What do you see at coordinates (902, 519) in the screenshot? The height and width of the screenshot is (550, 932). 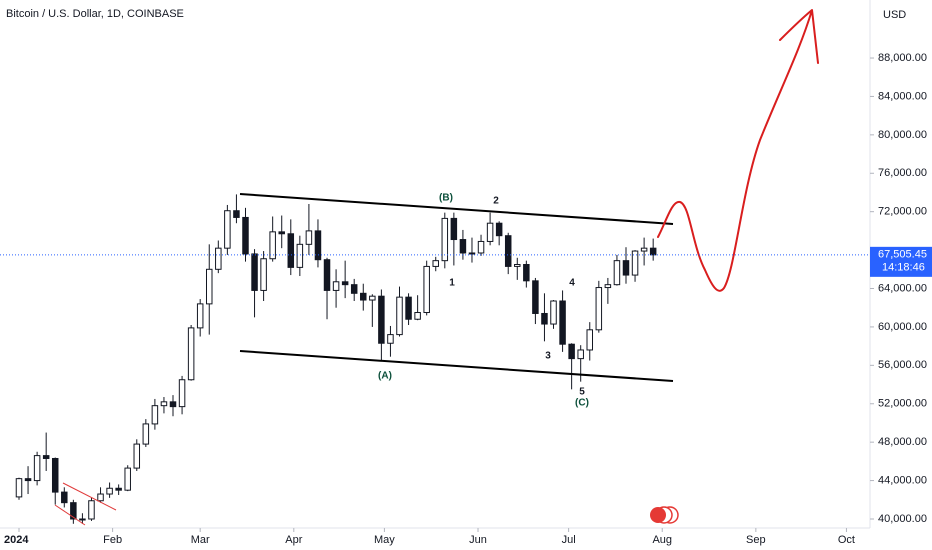 I see `y-tick-label: 40,000.00` at bounding box center [902, 519].